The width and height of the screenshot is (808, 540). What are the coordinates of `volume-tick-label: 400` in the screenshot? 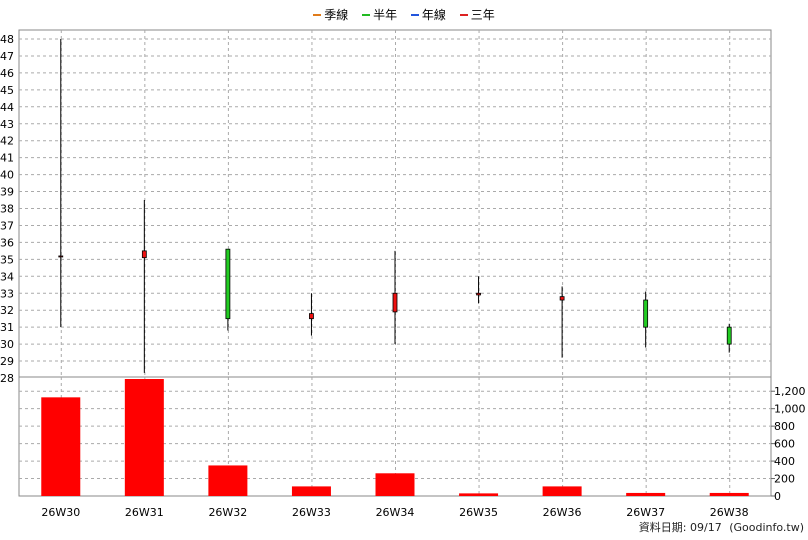 It's located at (784, 461).